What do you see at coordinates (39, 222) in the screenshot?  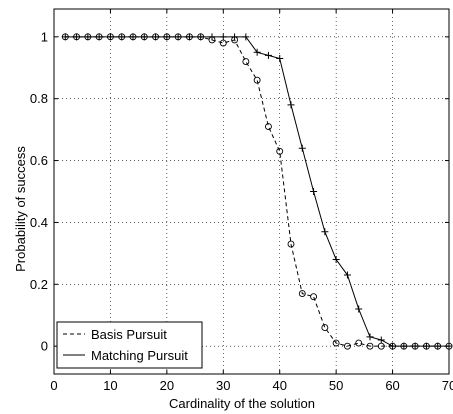 I see `y-tick-label: 0.4` at bounding box center [39, 222].